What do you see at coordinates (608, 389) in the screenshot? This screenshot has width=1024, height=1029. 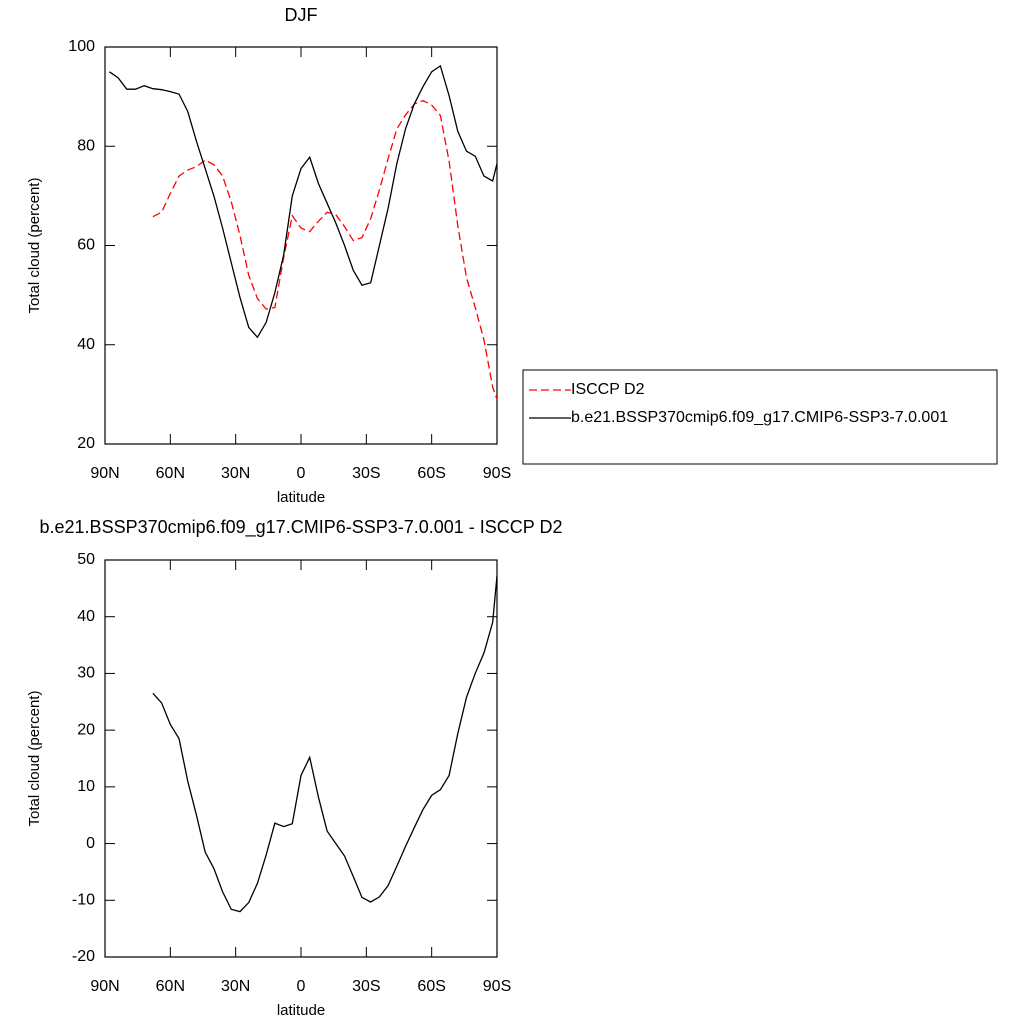 I see `legend-label: ISCCP D2` at bounding box center [608, 389].